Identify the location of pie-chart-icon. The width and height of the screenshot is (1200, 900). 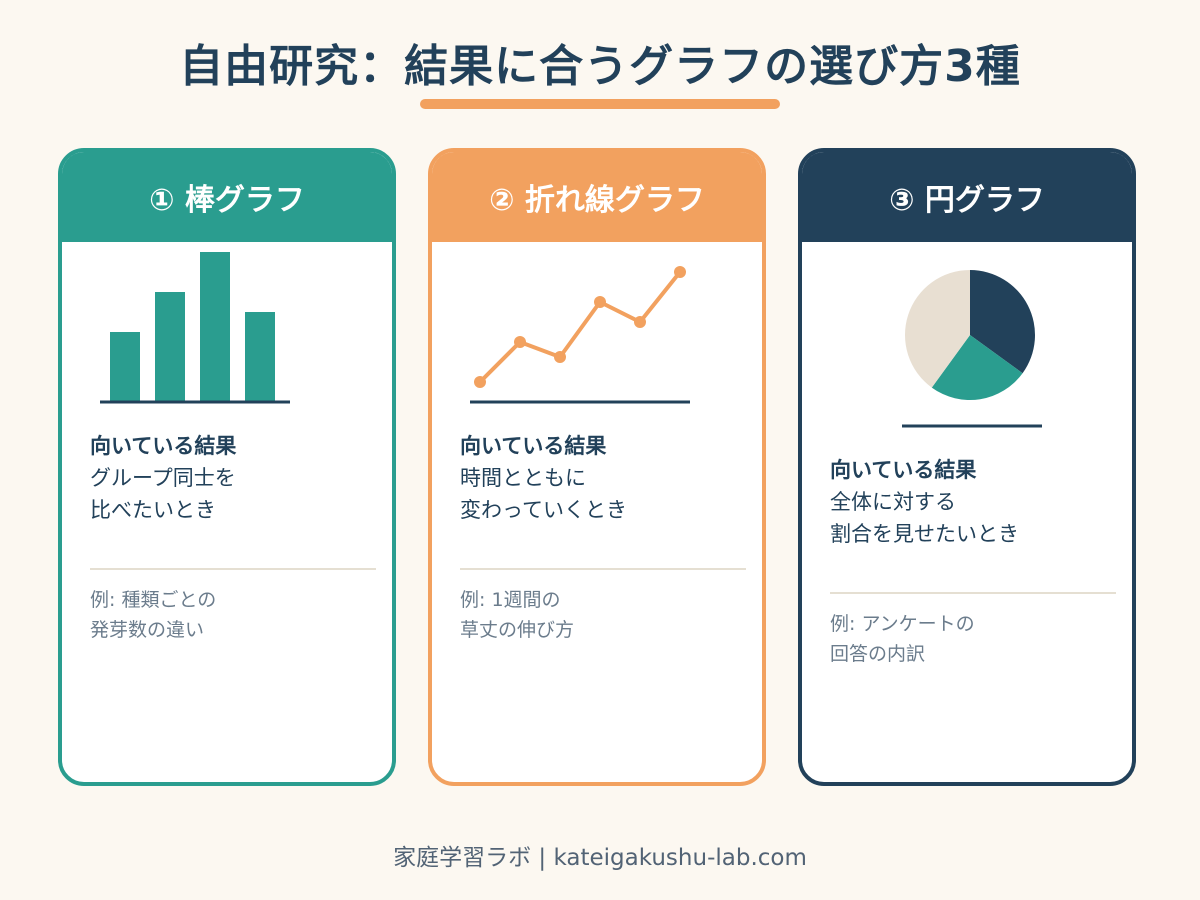
(972, 349).